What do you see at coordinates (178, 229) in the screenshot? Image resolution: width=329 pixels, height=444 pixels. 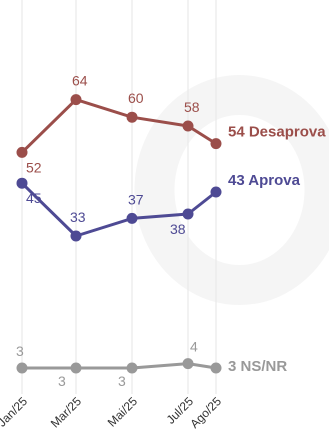 I see `data-label-aprova-3: 38` at bounding box center [178, 229].